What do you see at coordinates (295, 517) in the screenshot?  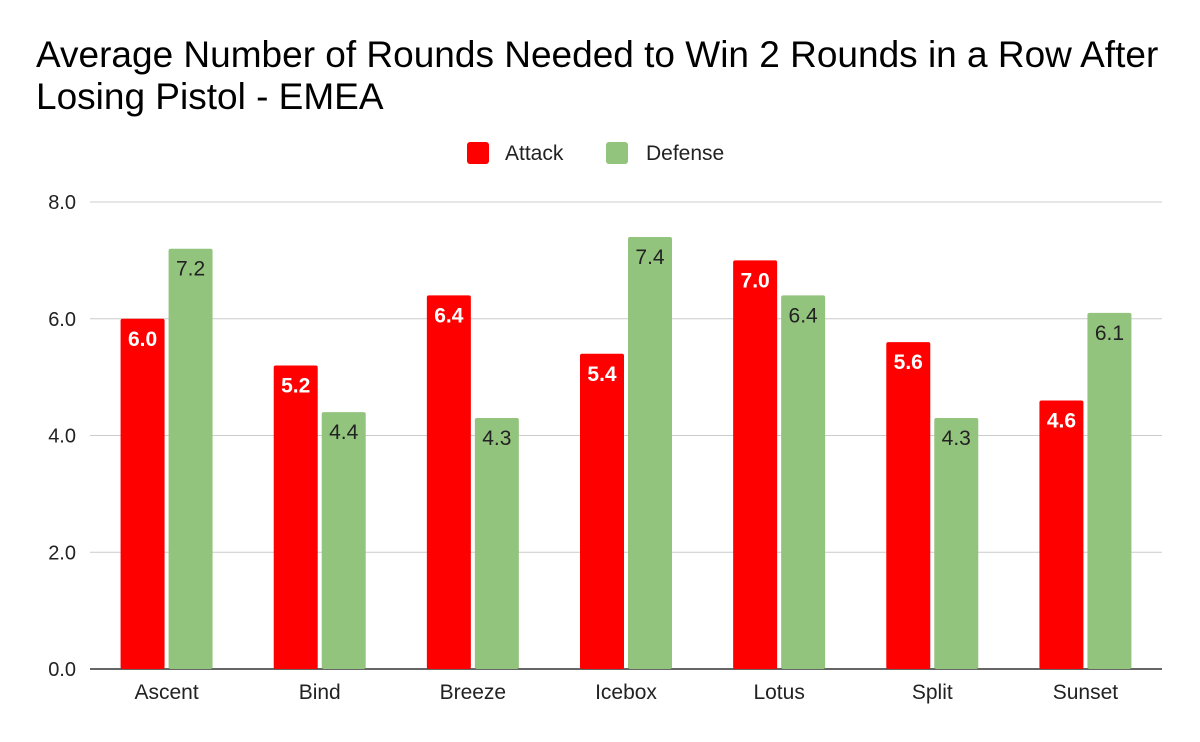 I see `bar-attack-bind` at bounding box center [295, 517].